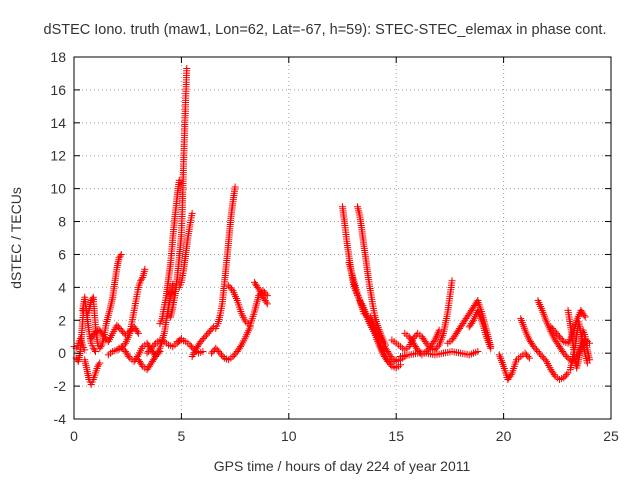  What do you see at coordinates (342, 466) in the screenshot?
I see `x-axis-label: GPS time / hours of day 224 of year 2011` at bounding box center [342, 466].